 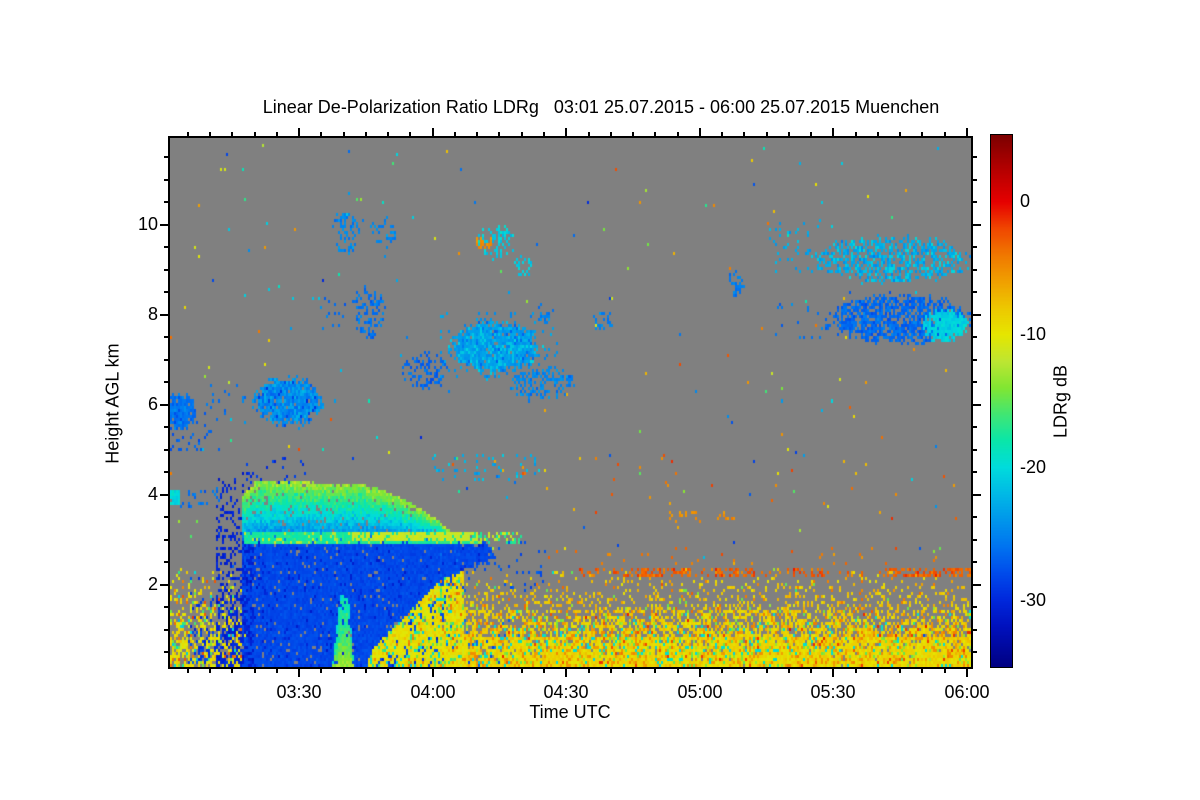 I want to click on colorbar-tick-label: -30, so click(x=1033, y=600).